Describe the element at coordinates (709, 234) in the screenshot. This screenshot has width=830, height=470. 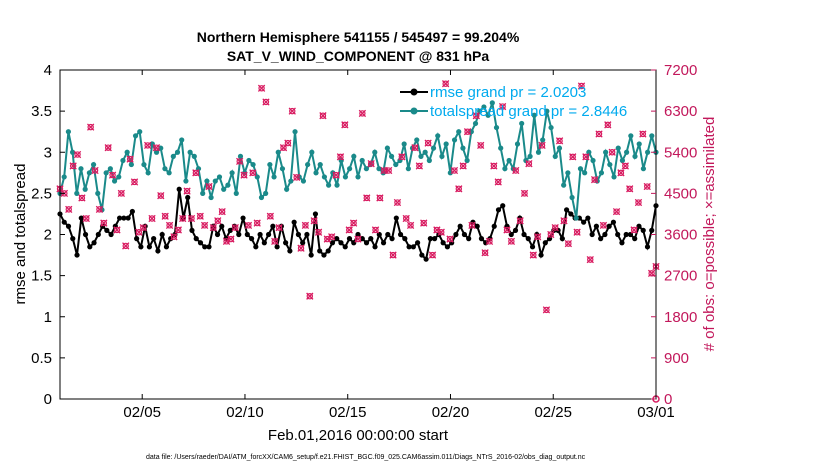
I see `y-axis-label-right: # of obs: o=possible; ×=assimilated` at that location.